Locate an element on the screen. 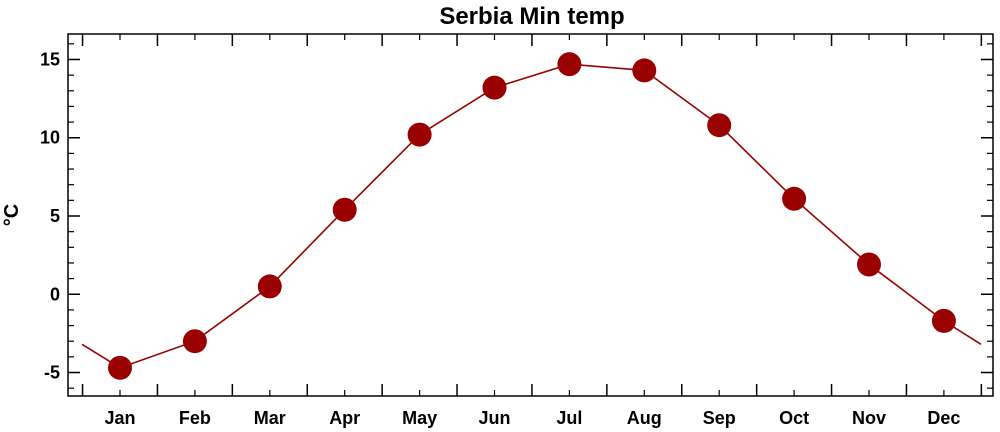 The height and width of the screenshot is (432, 1000). x-tick-label: Aug is located at coordinates (644, 418).